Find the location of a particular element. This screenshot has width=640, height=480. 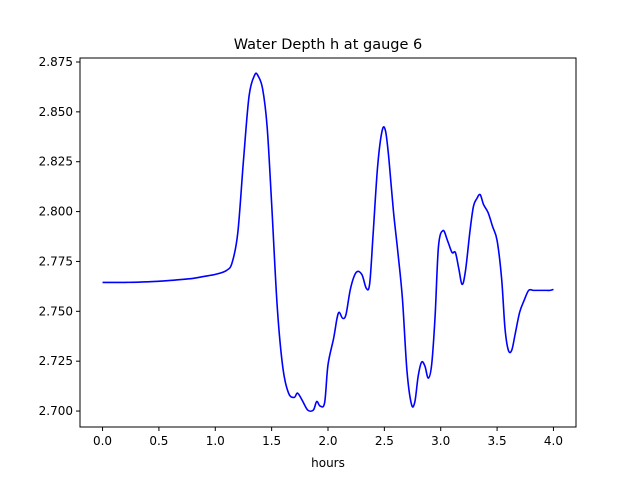

y-tick-label: 2.825 is located at coordinates (56, 162).